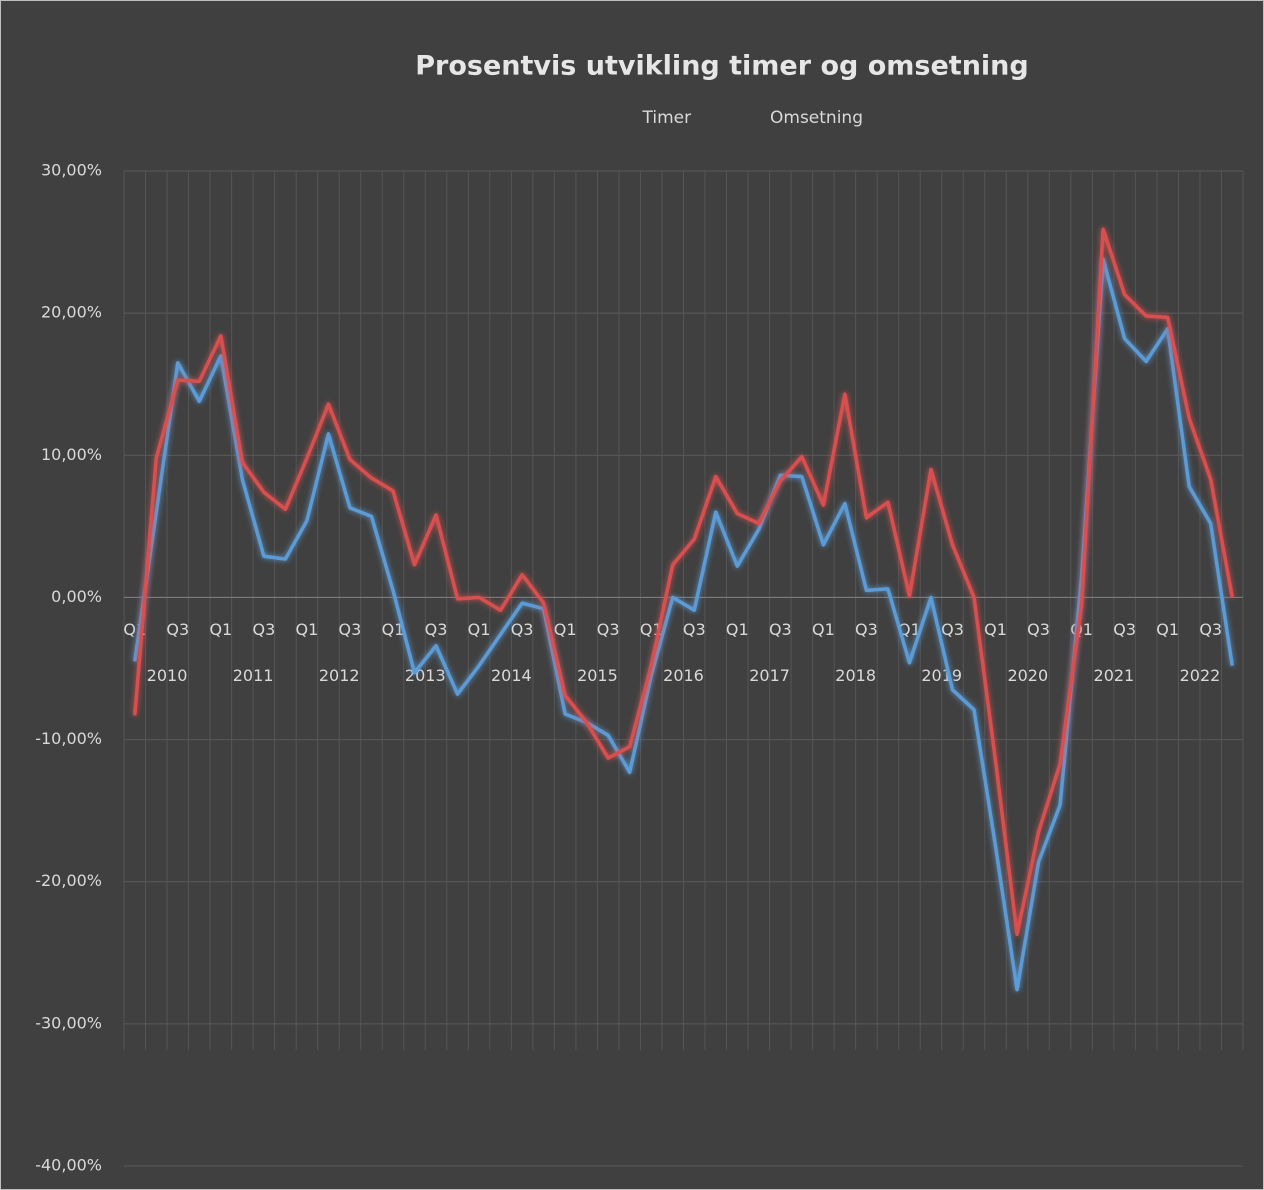 The image size is (1264, 1190). Describe the element at coordinates (722, 66) in the screenshot. I see `chart-title: Prosentvis utvikling timer og omsetning` at that location.